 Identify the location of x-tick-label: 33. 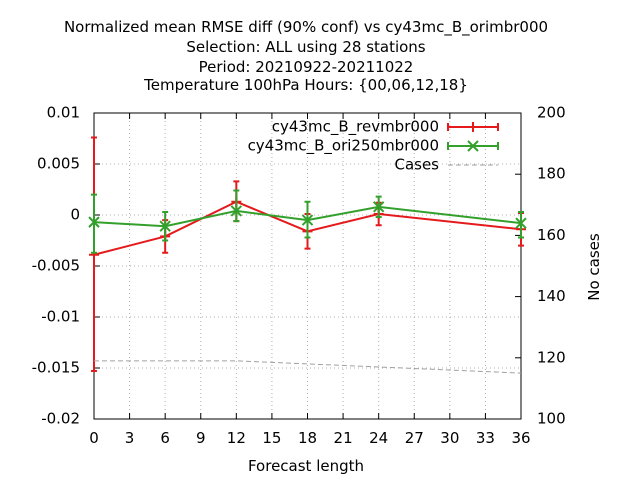
(485, 438).